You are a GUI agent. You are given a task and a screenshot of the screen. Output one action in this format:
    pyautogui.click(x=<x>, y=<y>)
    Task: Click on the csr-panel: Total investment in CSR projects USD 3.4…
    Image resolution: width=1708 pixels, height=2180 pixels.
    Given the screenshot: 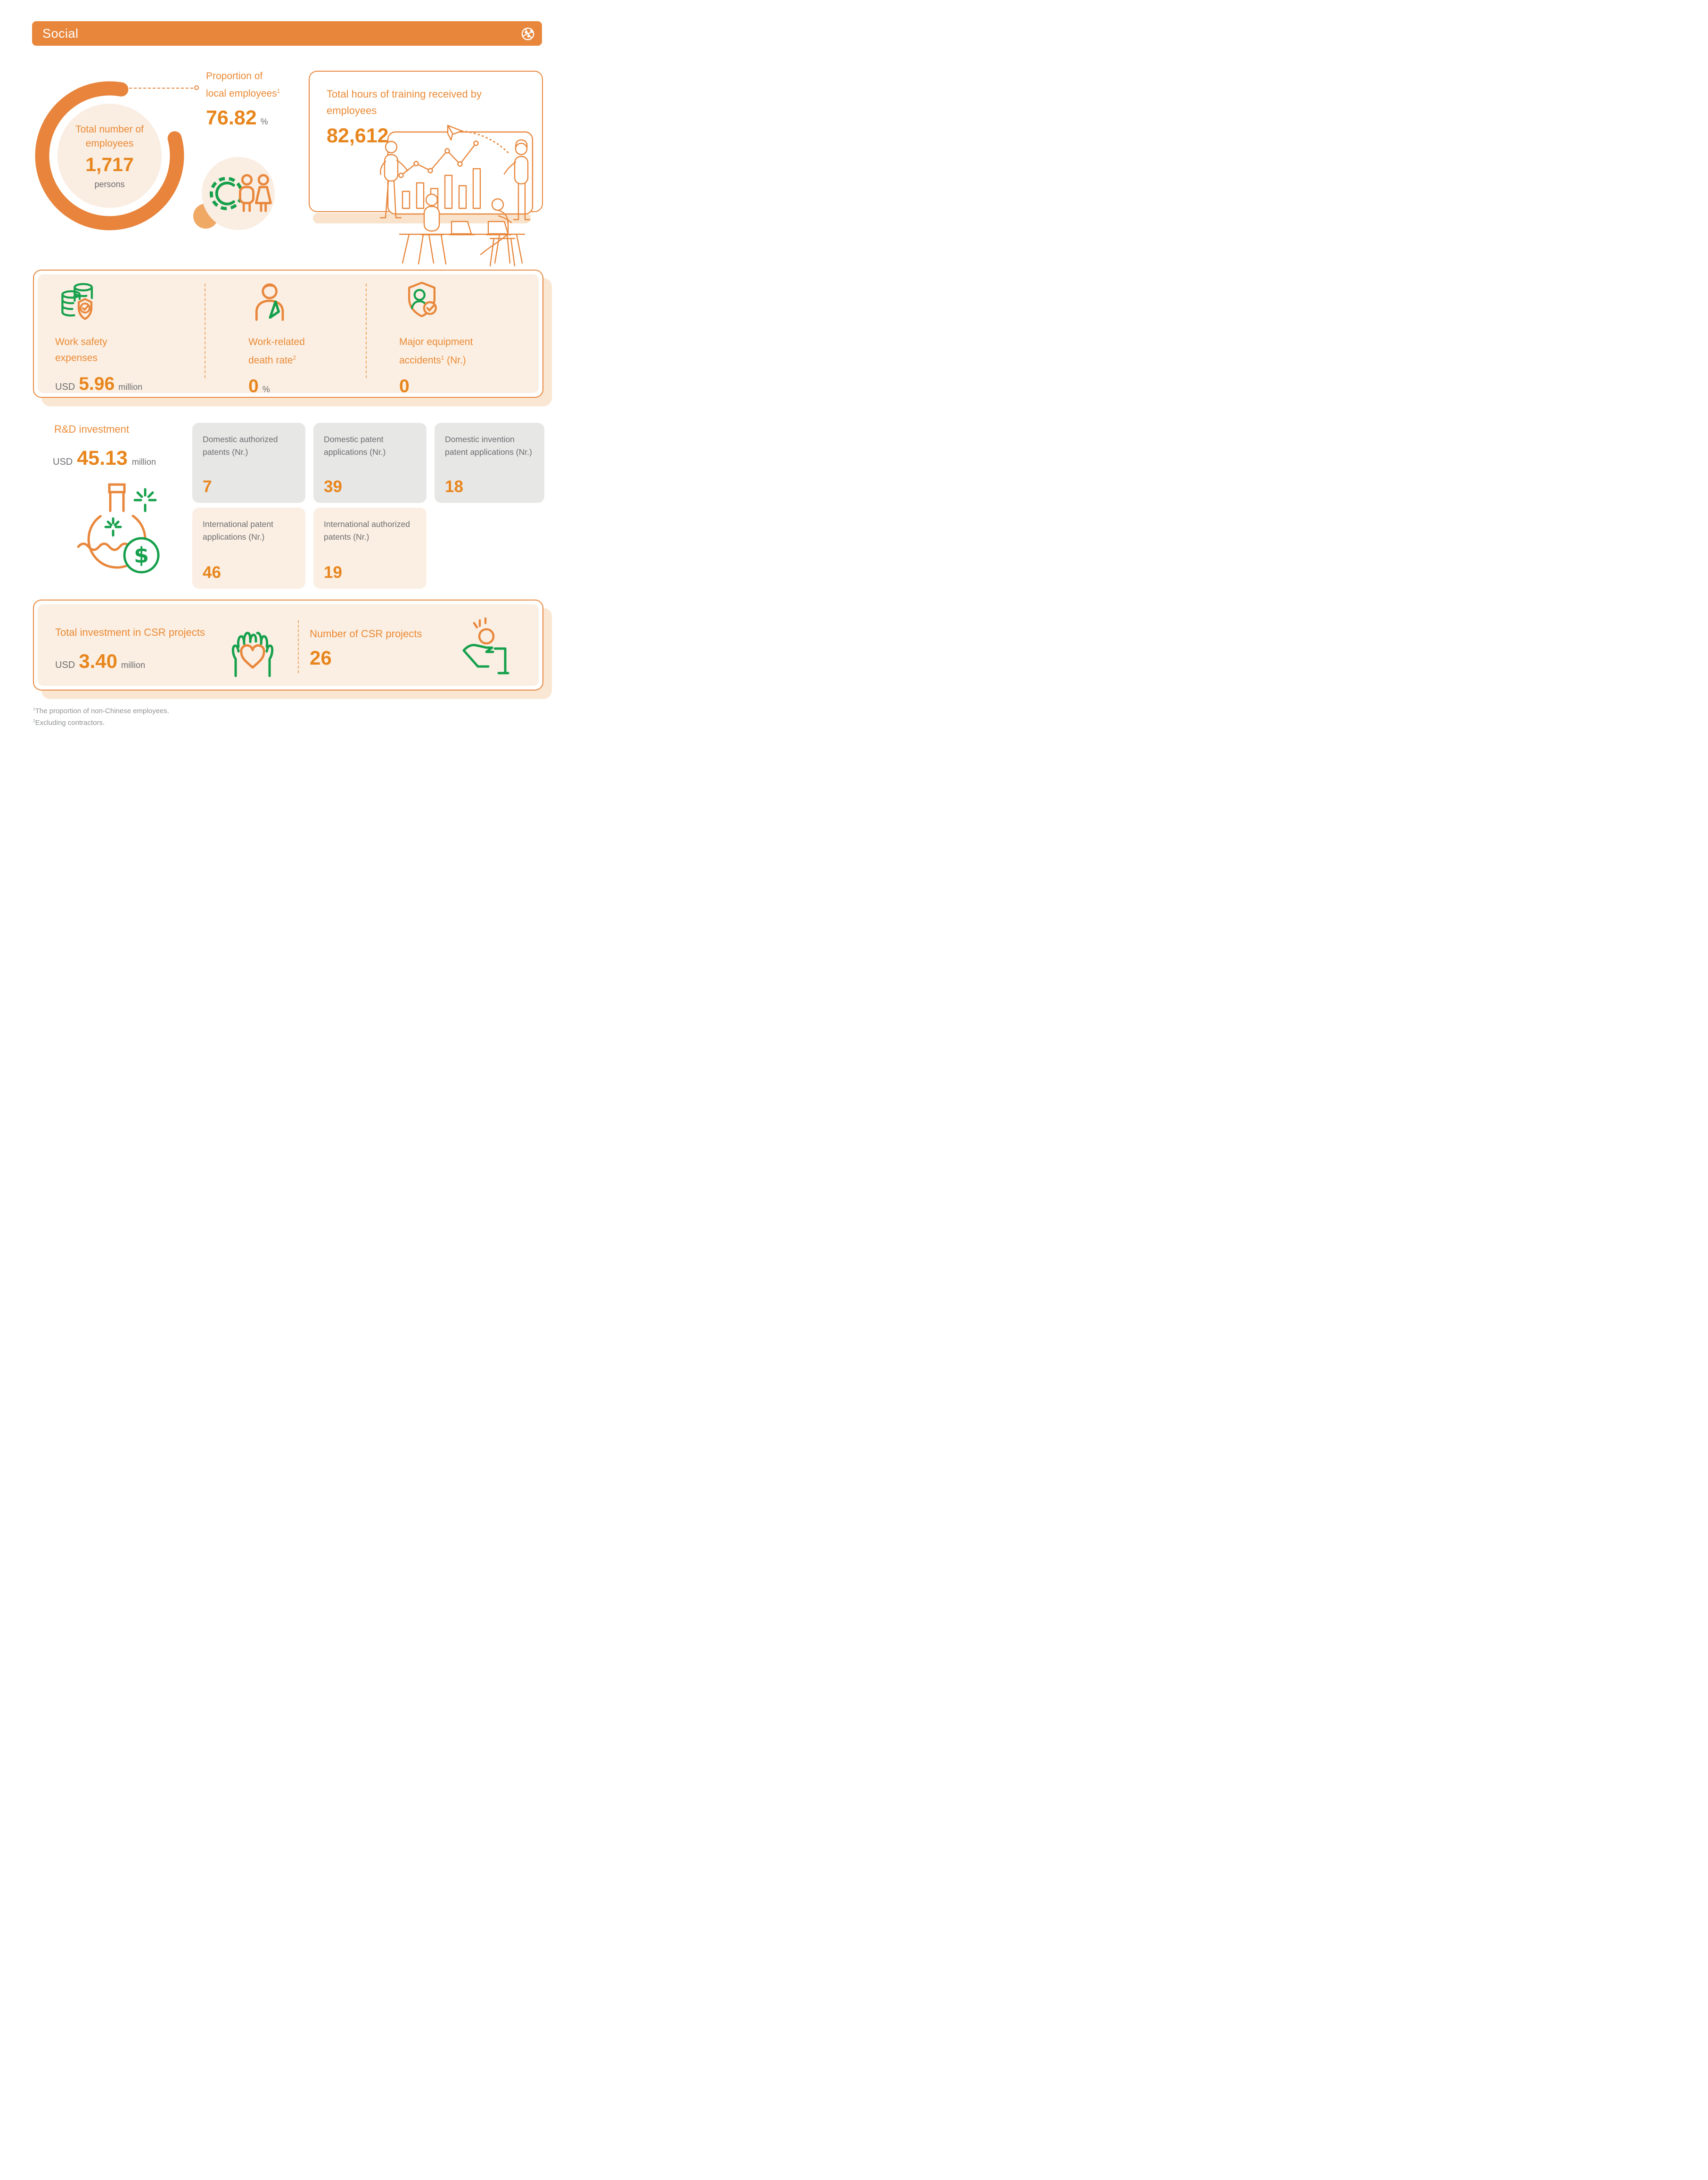 What is the action you would take?
    pyautogui.click(x=288, y=645)
    